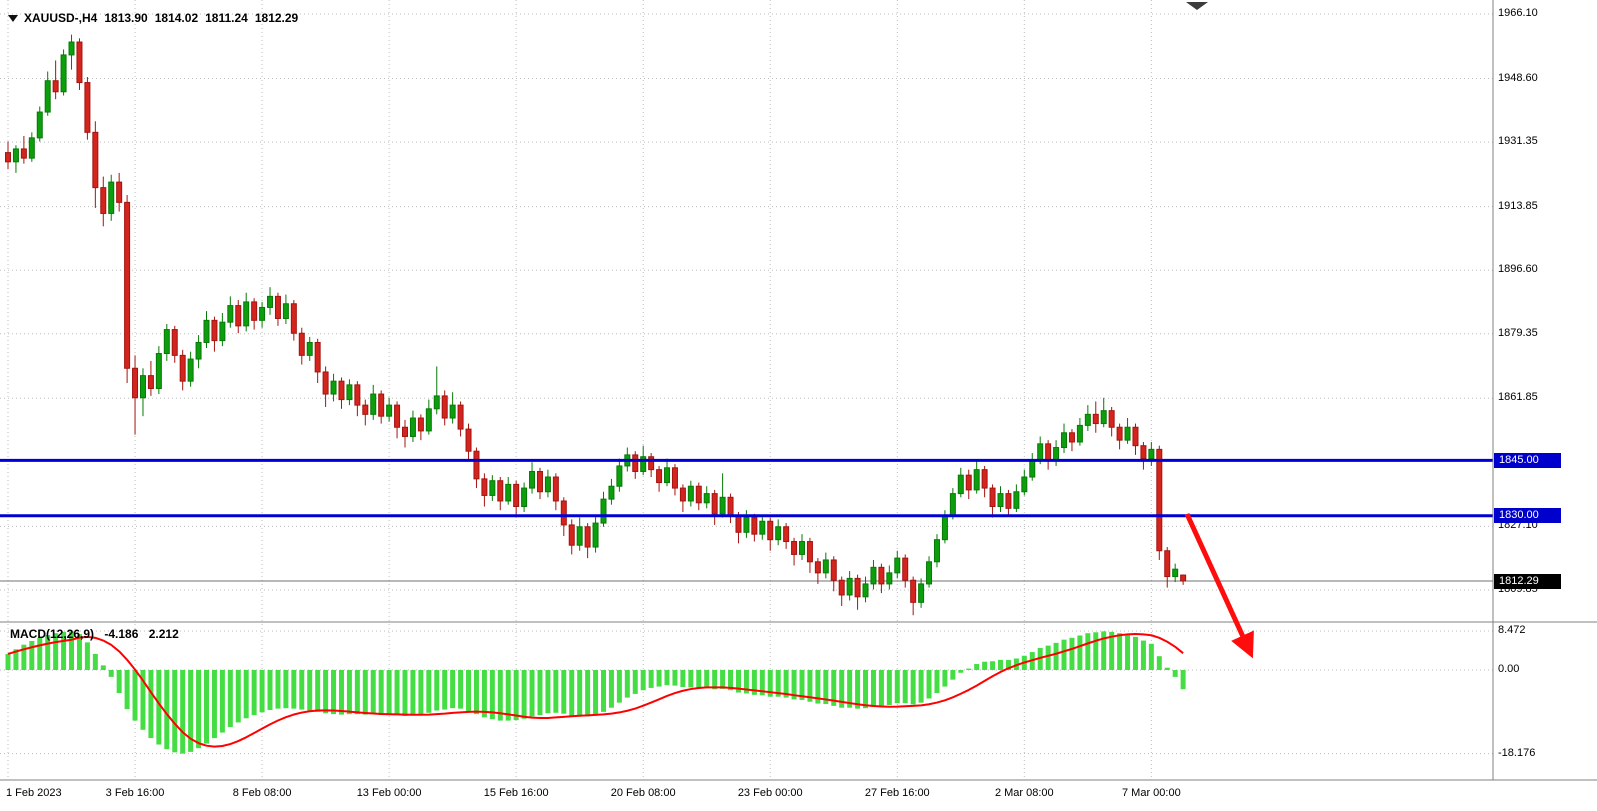 The height and width of the screenshot is (811, 1597). What do you see at coordinates (52, 634) in the screenshot?
I see `macd-name: MACD(12,26,9)` at bounding box center [52, 634].